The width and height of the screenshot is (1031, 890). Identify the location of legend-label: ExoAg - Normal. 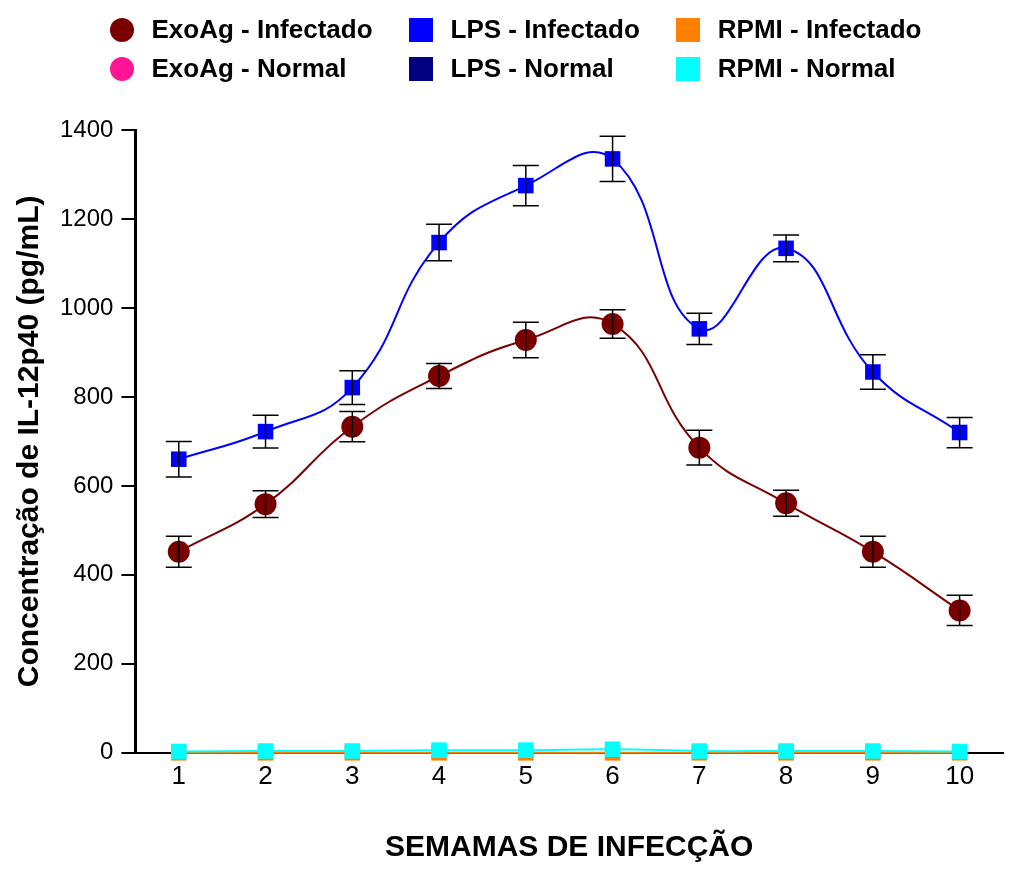
(249, 68).